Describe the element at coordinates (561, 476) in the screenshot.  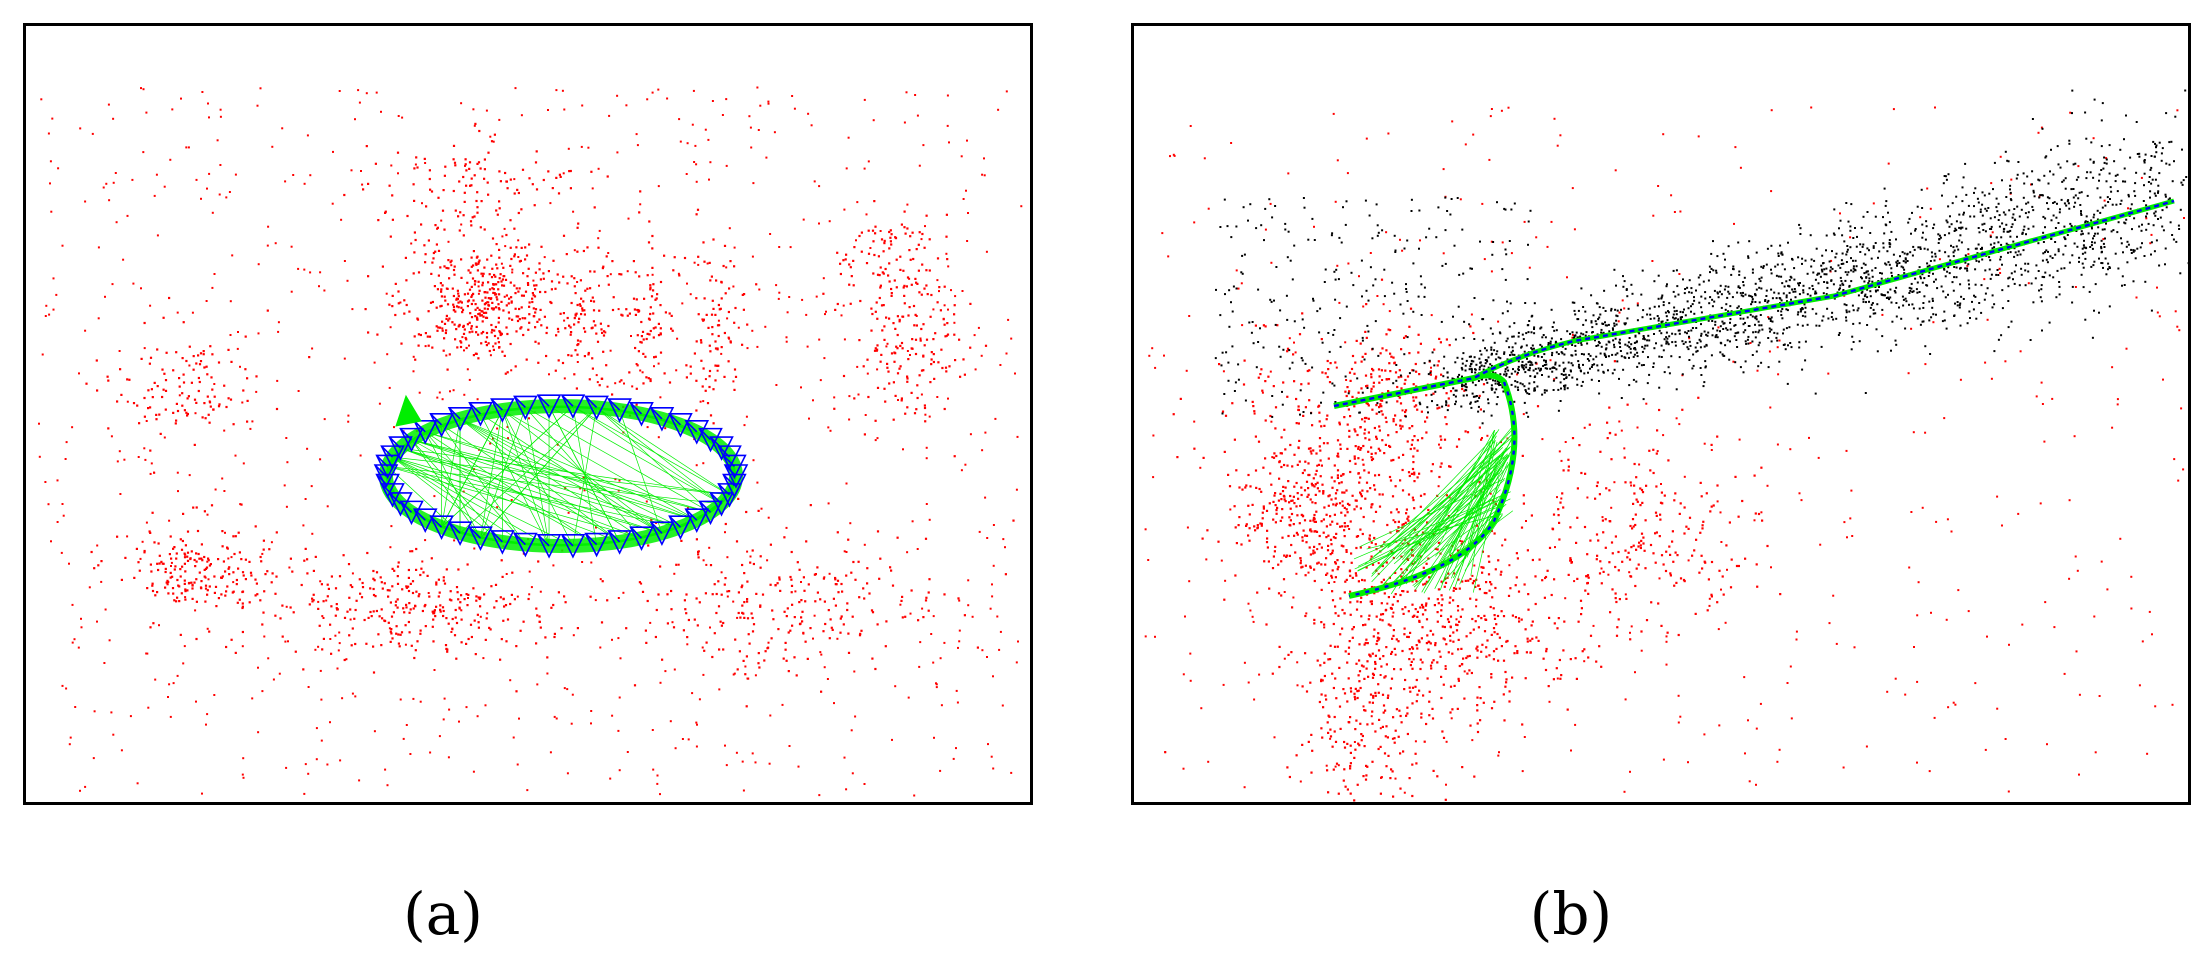
I see `keyframe-cameras` at that location.